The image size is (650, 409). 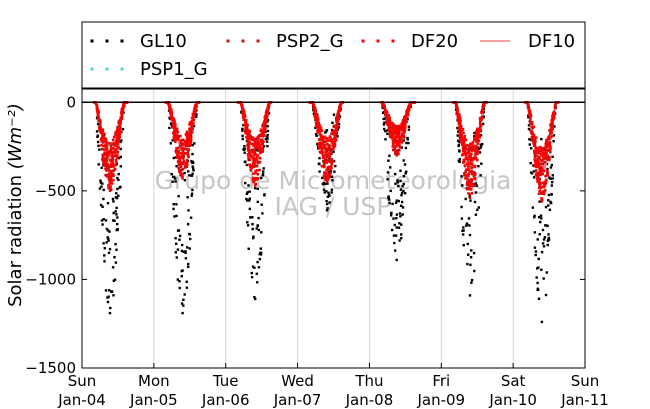 What do you see at coordinates (363, 41) in the screenshot?
I see `legend-dot-swatch` at bounding box center [363, 41].